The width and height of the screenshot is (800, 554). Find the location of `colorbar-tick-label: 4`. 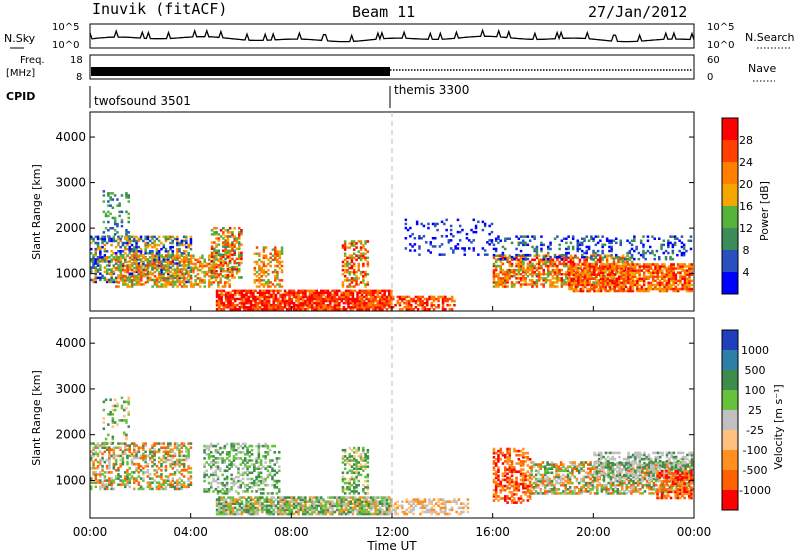

colorbar-tick-label: 4 is located at coordinates (746, 272).